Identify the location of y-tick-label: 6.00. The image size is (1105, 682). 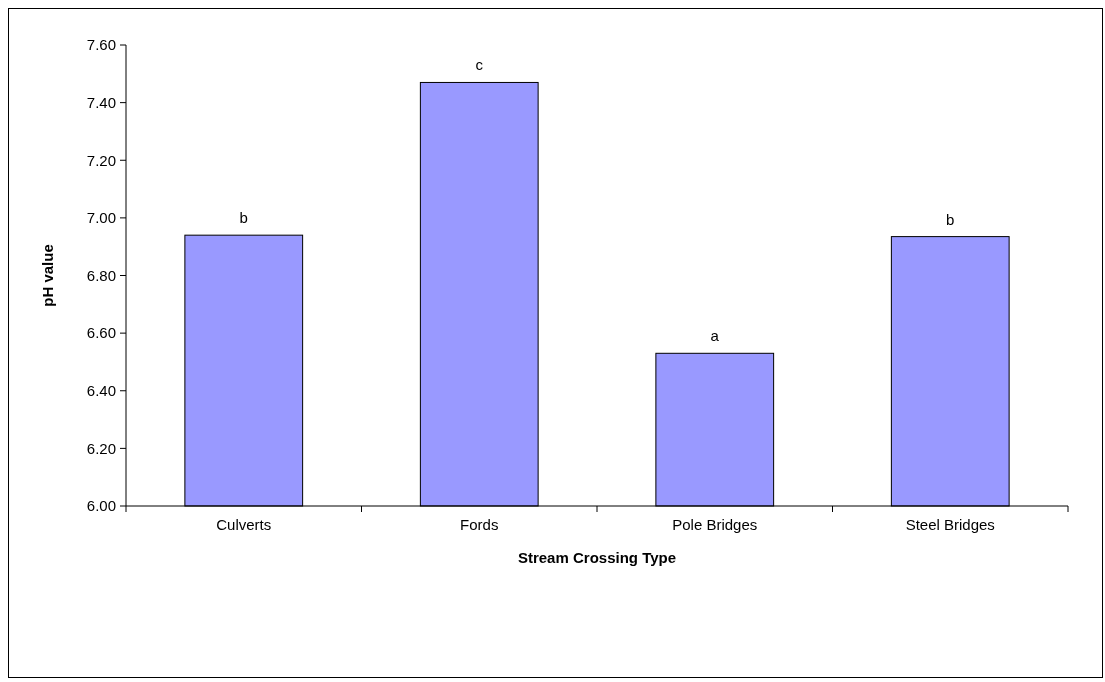
(101, 506).